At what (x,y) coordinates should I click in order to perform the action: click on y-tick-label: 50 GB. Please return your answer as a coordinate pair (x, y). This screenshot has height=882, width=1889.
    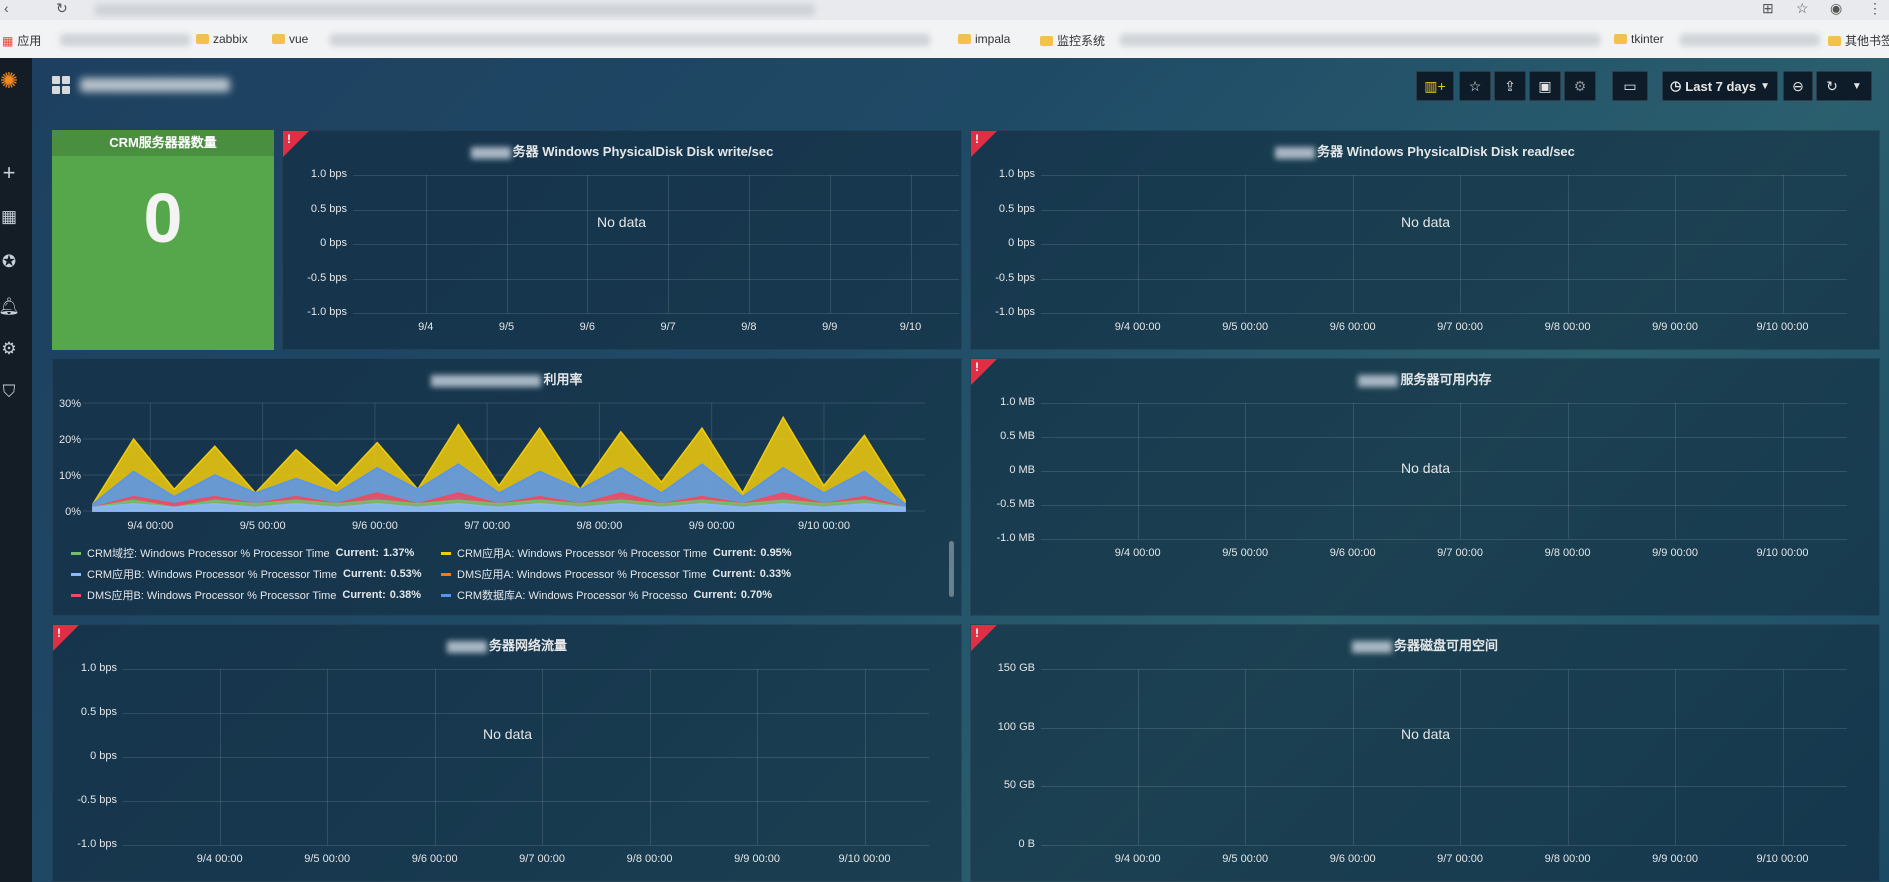
    Looking at the image, I should click on (1019, 785).